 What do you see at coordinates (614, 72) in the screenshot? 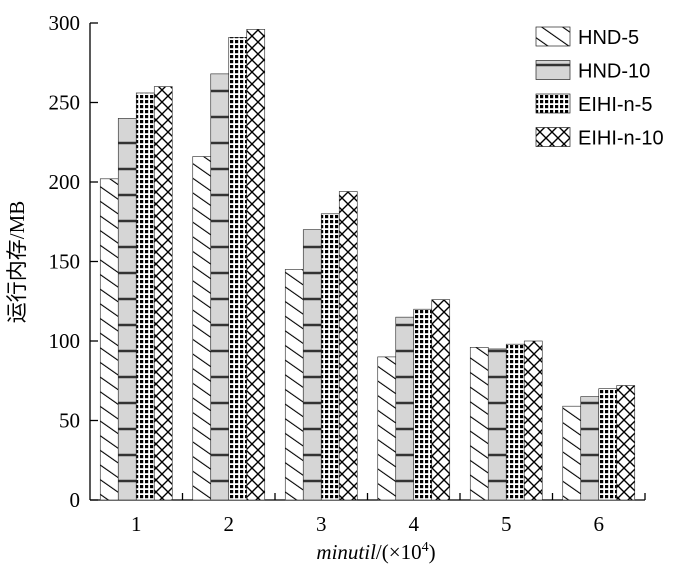
I see `legend-label-hnd-10: HND-10` at bounding box center [614, 72].